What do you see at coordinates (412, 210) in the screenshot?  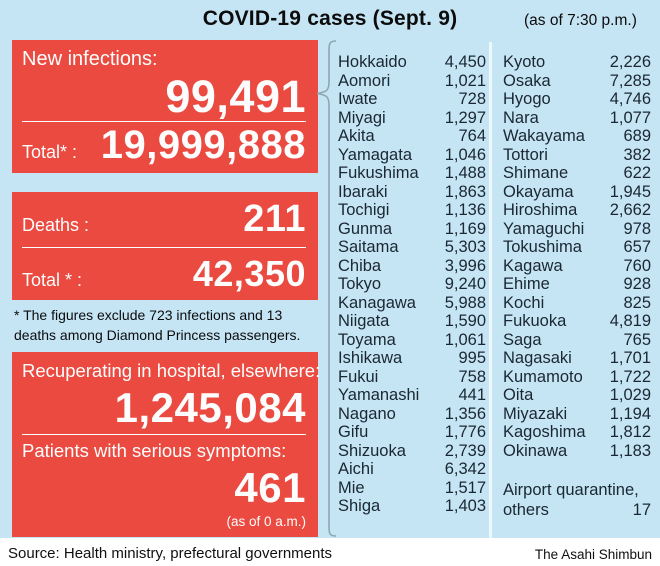 I see `prefecture-row: Tochigi 1,136` at bounding box center [412, 210].